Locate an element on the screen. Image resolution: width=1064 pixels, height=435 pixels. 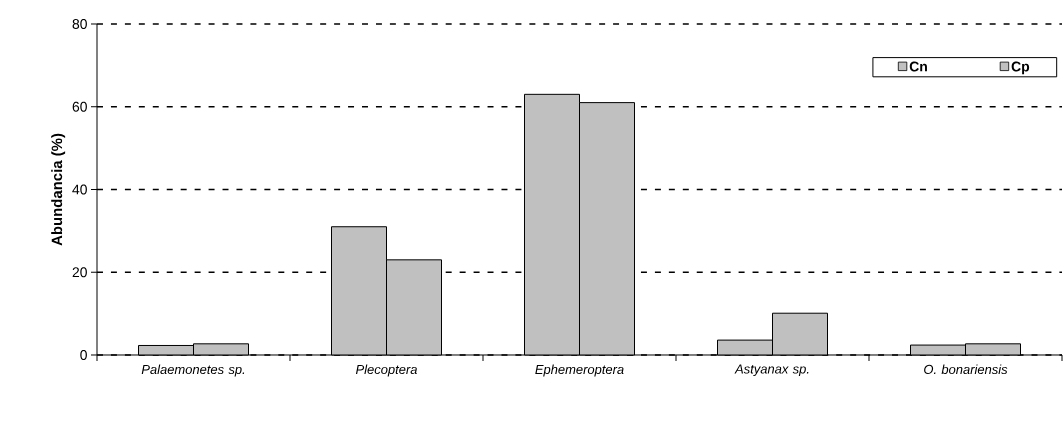
y-axis-title: Abundancia (%) is located at coordinates (58, 189).